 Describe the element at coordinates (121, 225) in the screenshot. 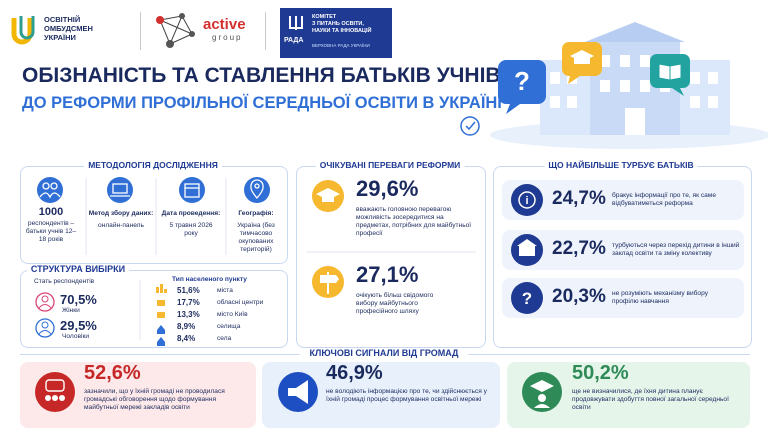

I see `method-text: онлайн-панель` at that location.